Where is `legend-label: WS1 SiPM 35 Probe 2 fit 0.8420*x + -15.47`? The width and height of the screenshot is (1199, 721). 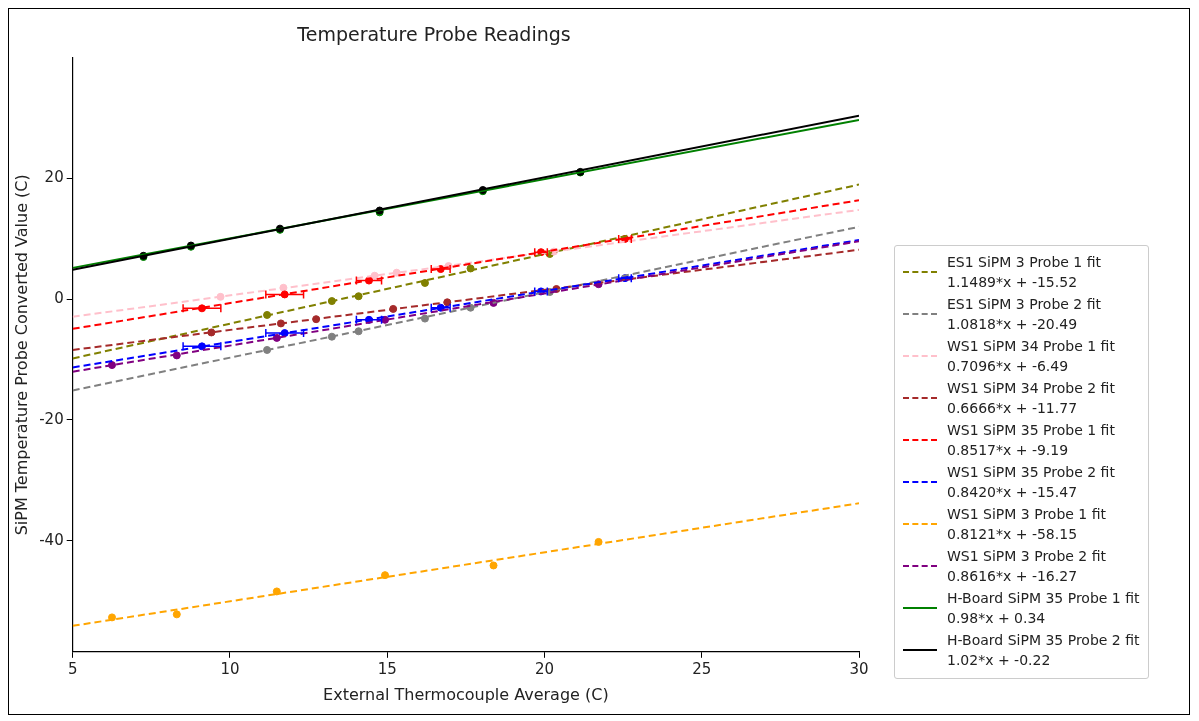
legend-label: WS1 SiPM 35 Probe 2 fit 0.8420*x + -15.47 is located at coordinates (1031, 482).